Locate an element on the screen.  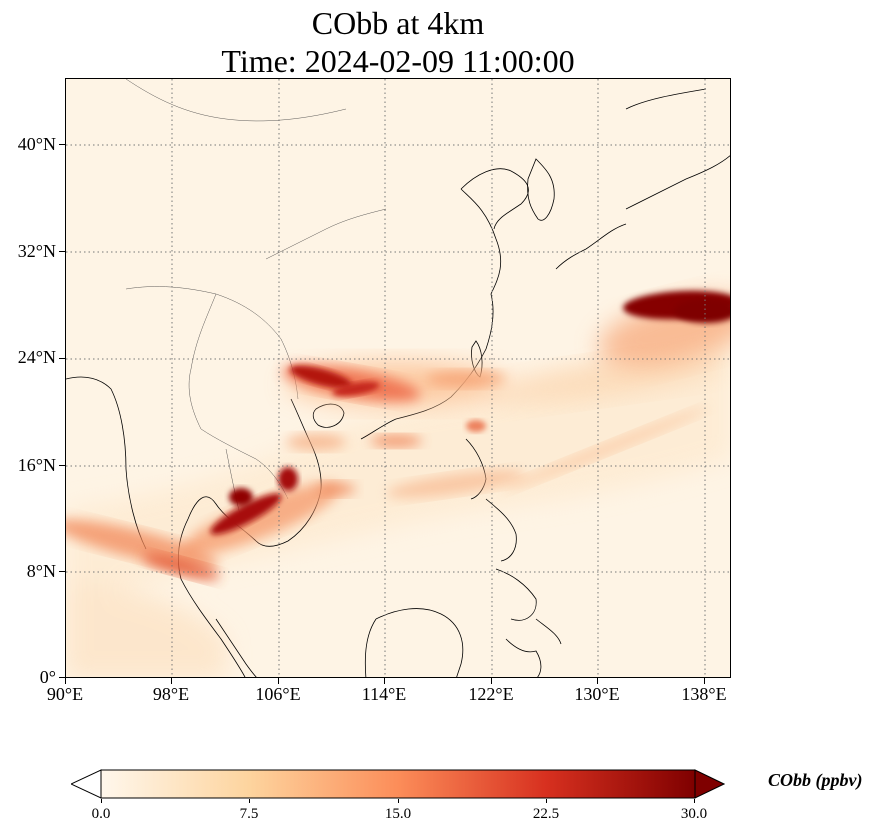
cambodia-plume is located at coordinates (268, 511).